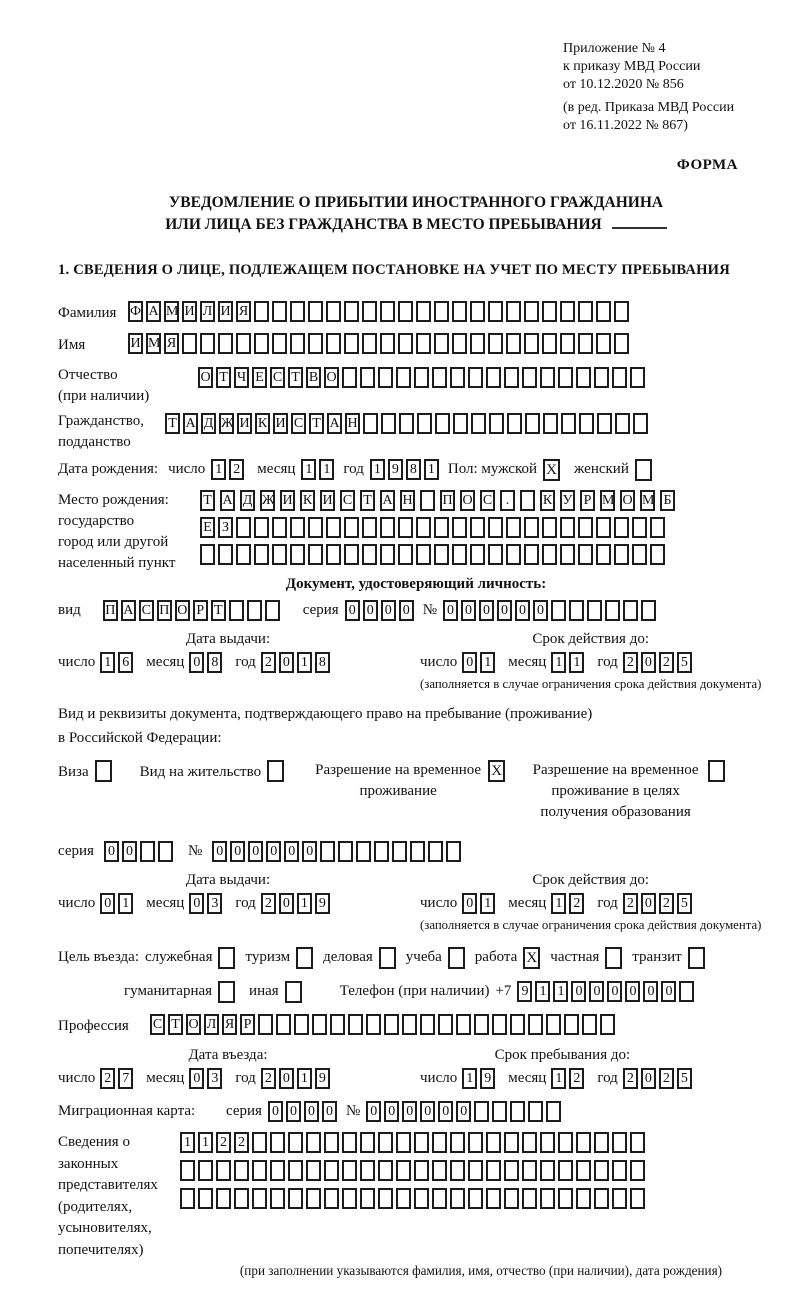 The image size is (800, 1289). What do you see at coordinates (247, 1024) in the screenshot?
I see `form-cell: Р` at bounding box center [247, 1024].